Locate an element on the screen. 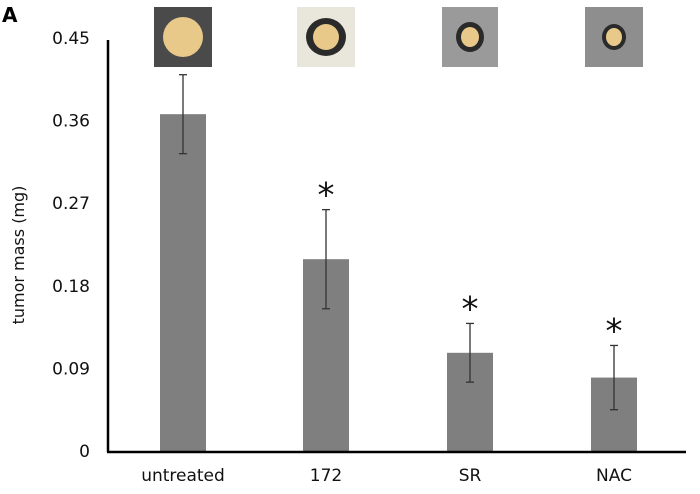  x-tick-label: SR is located at coordinates (470, 476).